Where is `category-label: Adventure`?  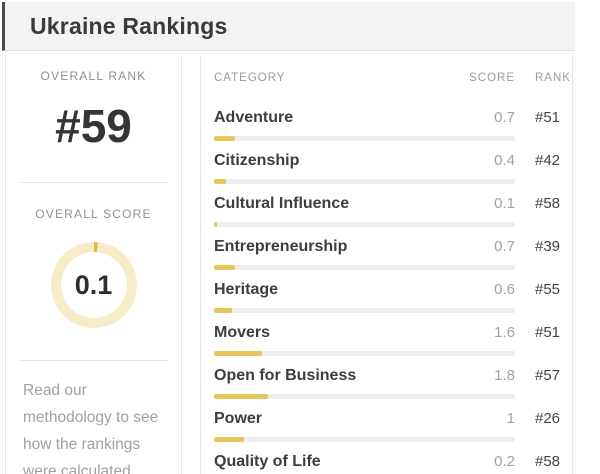 category-label: Adventure is located at coordinates (254, 117).